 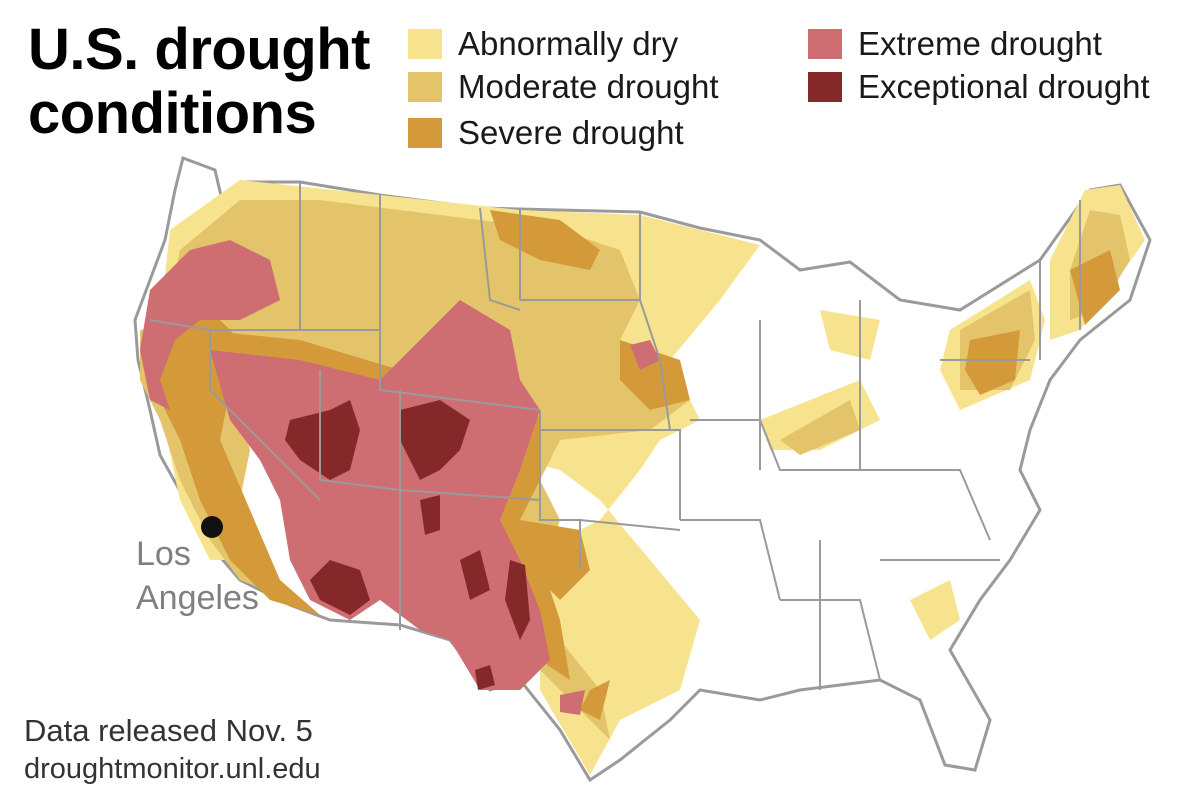 What do you see at coordinates (425, 133) in the screenshot?
I see `legend-swatch-severe-drought` at bounding box center [425, 133].